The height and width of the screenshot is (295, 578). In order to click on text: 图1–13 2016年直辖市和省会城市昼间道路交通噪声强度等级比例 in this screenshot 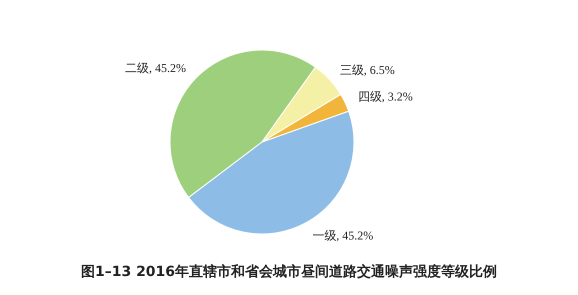, I will do `click(289, 271)`.